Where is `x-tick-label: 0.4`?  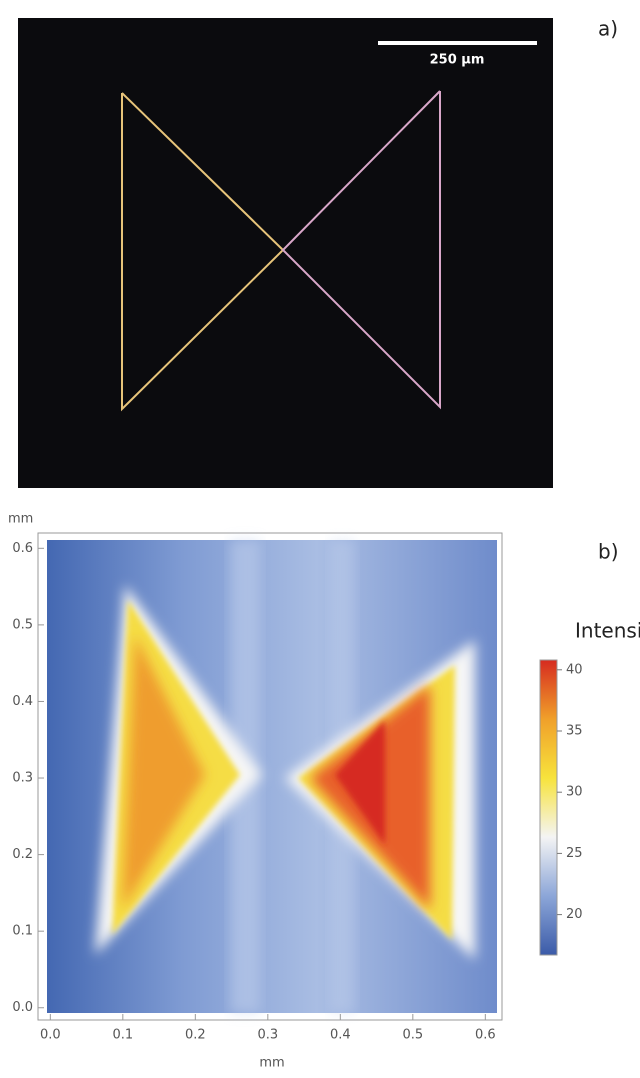 x-tick-label: 0.4 is located at coordinates (340, 1035).